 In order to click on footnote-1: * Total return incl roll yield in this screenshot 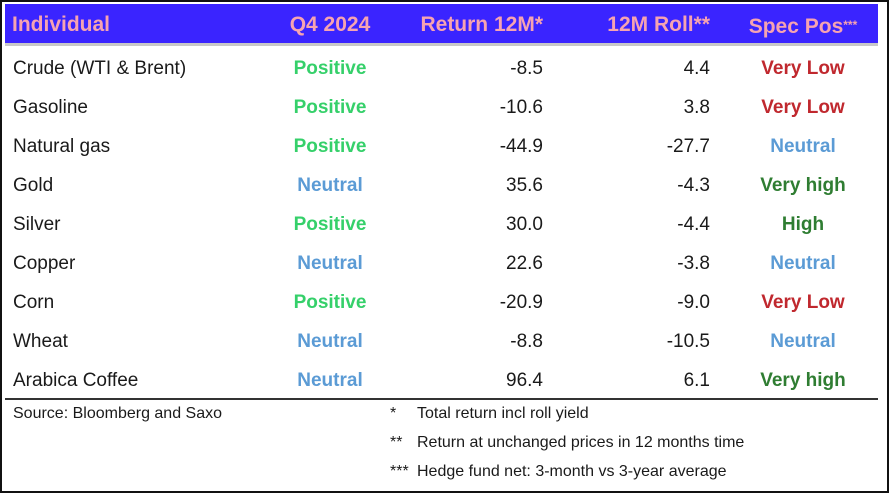, I will do `click(489, 414)`.